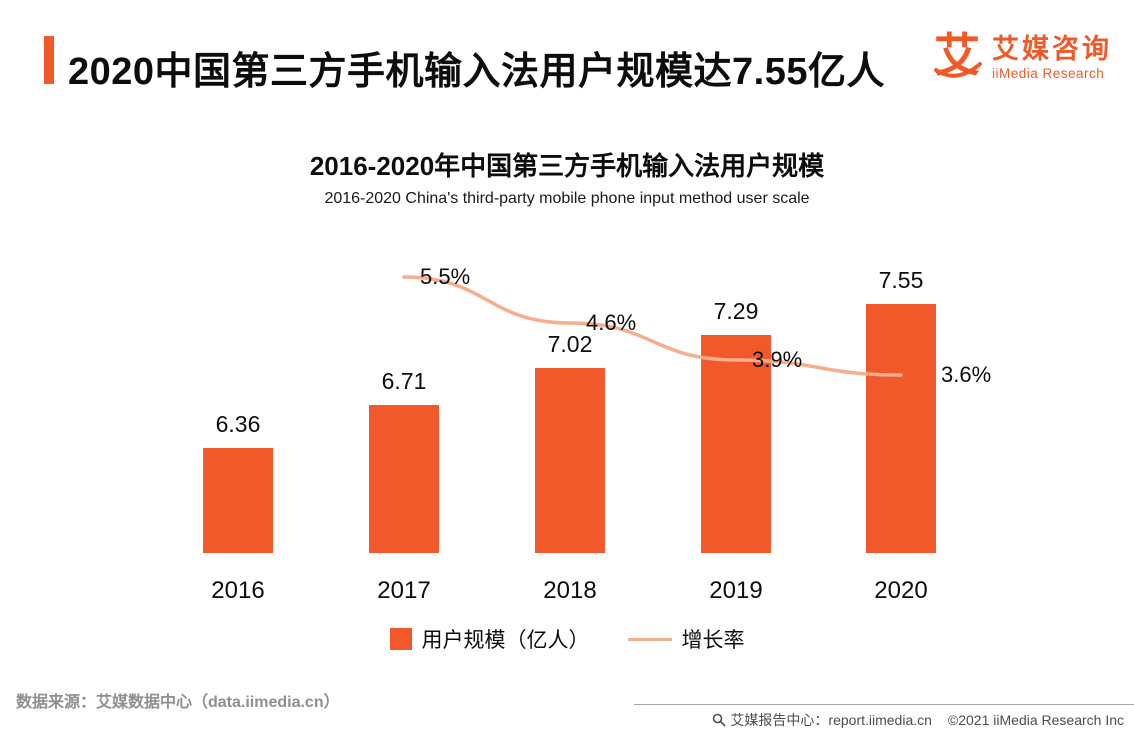  I want to click on report-center-text: 艾媒报告中心：report.iimedia.cn, so click(831, 720).